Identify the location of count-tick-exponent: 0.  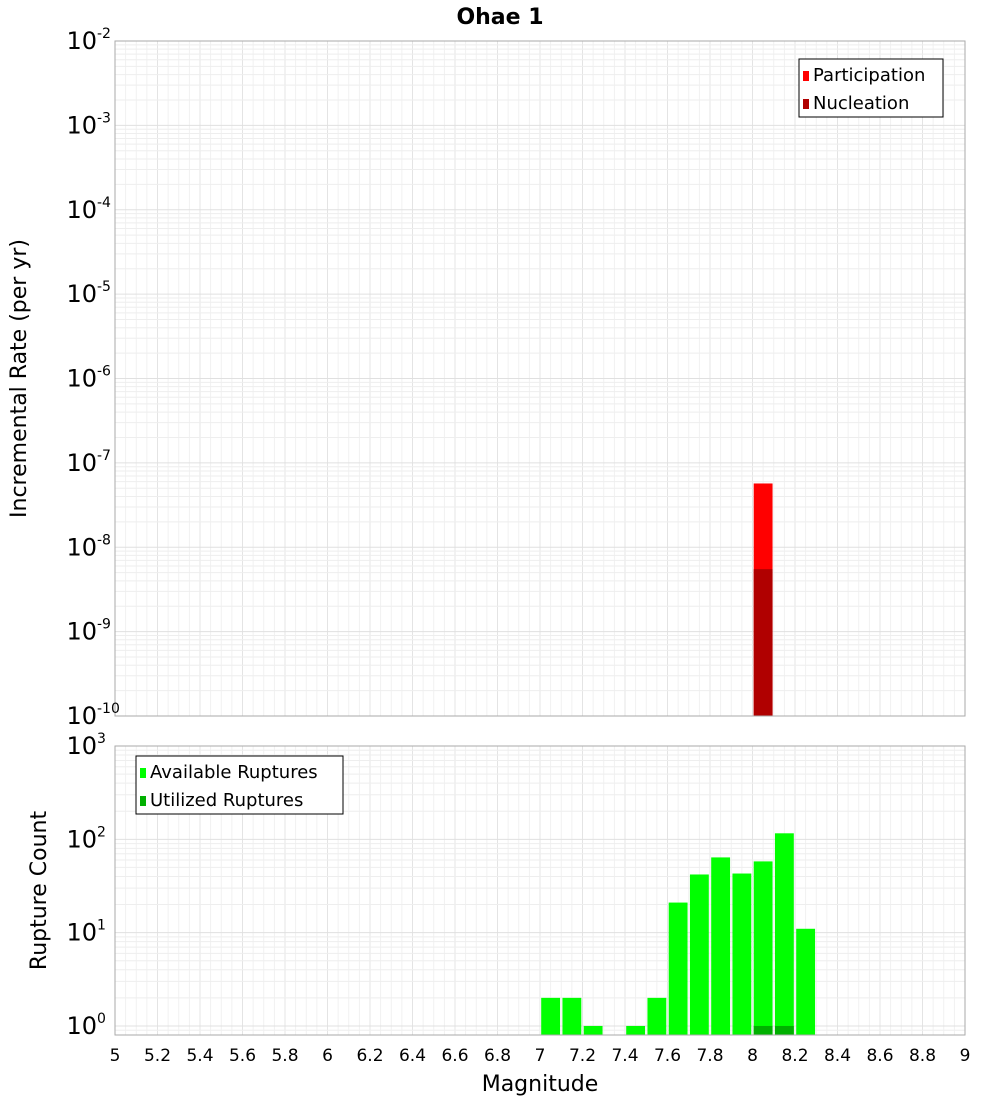
(101, 1019).